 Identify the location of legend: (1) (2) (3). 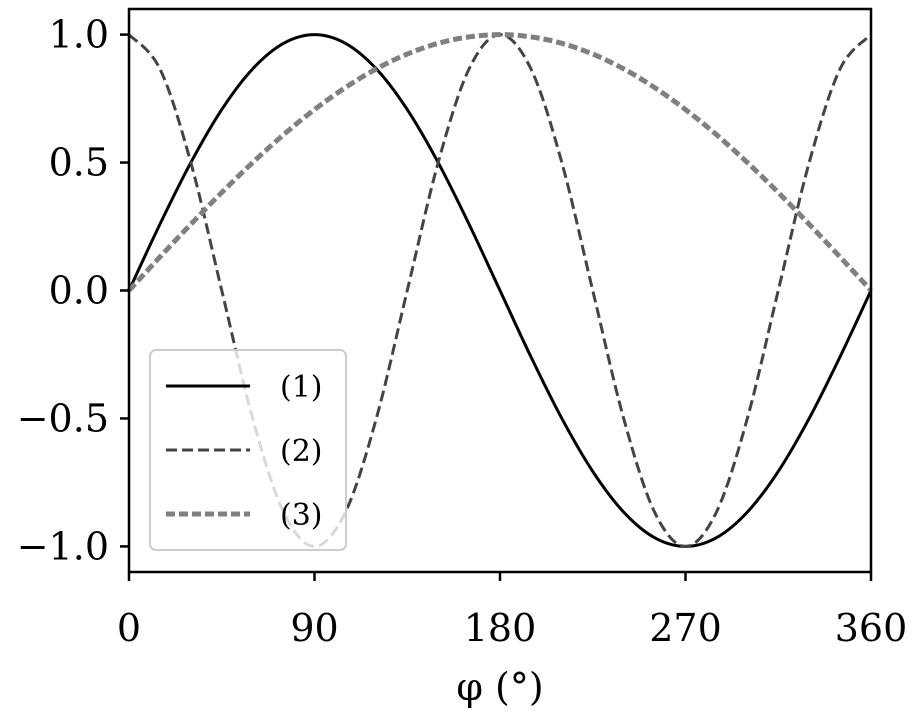
(248, 450).